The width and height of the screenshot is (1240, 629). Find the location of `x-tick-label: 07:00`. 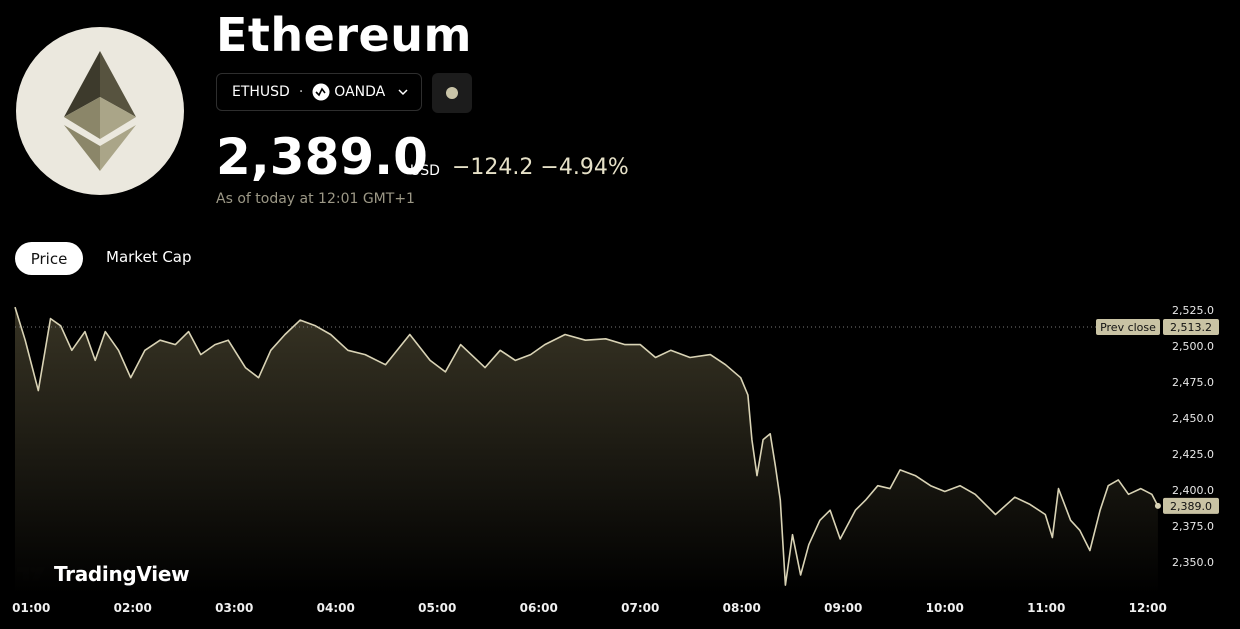

x-tick-label: 07:00 is located at coordinates (640, 608).